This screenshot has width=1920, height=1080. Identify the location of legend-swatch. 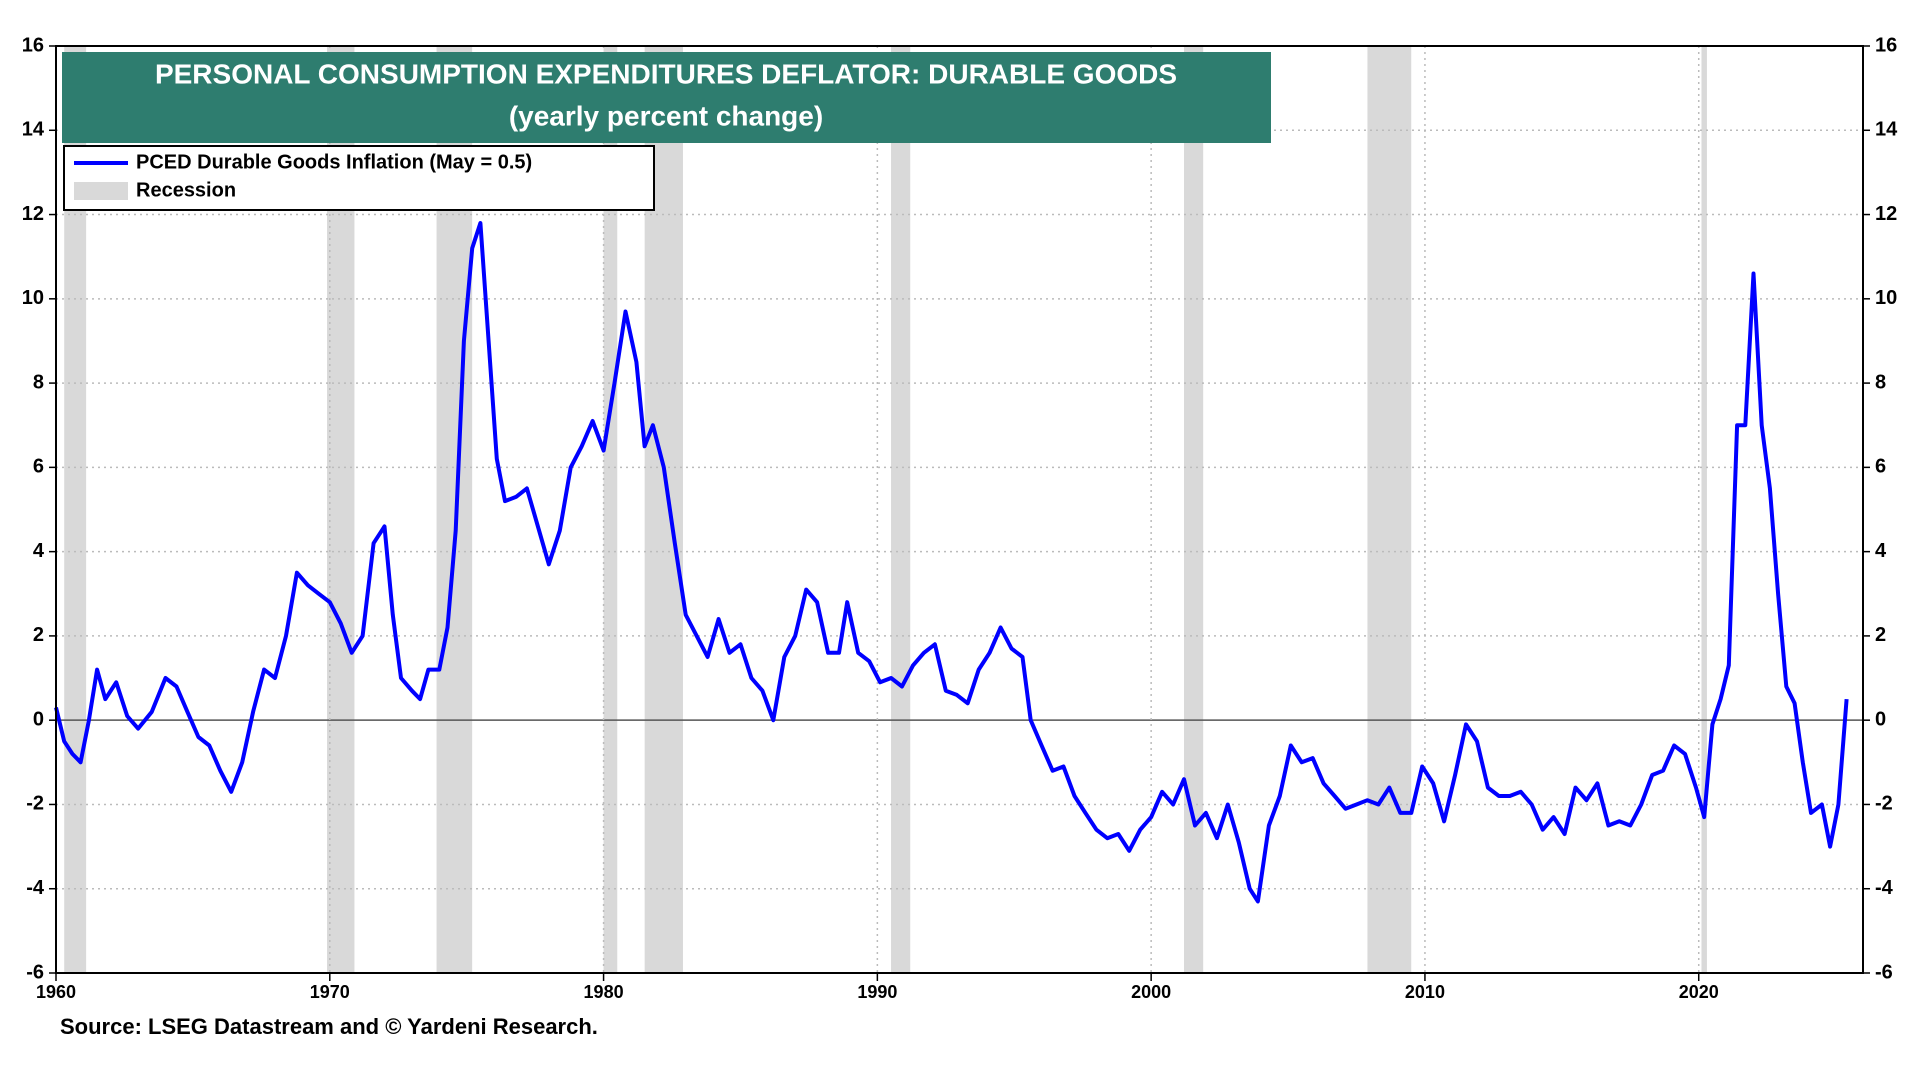
(101, 191).